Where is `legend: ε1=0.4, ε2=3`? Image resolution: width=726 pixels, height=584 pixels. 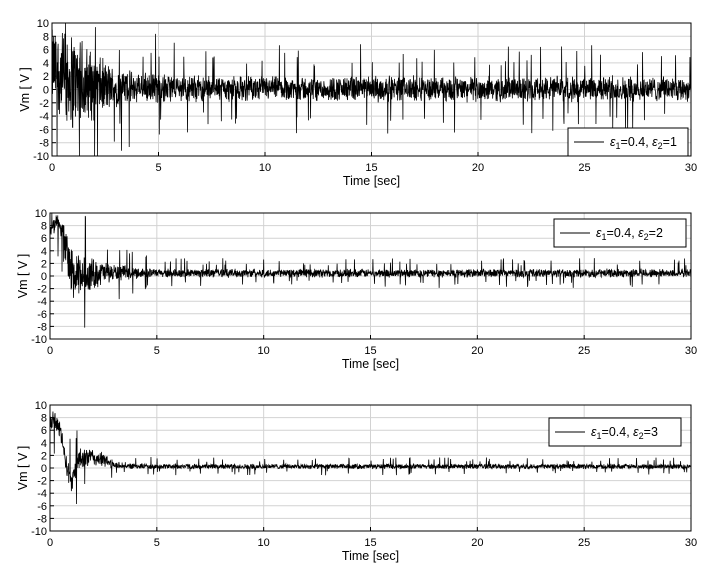
legend: ε1=0.4, ε2=3 is located at coordinates (615, 432).